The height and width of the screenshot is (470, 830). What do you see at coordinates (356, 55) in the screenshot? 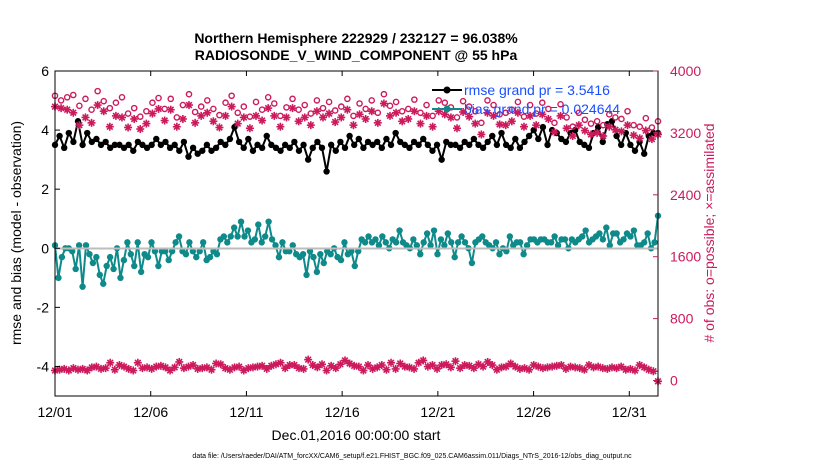
I see `chart-title-line2: RADIOSONDE_V_WIND_COMPONENT @ 55 hPa` at bounding box center [356, 55].